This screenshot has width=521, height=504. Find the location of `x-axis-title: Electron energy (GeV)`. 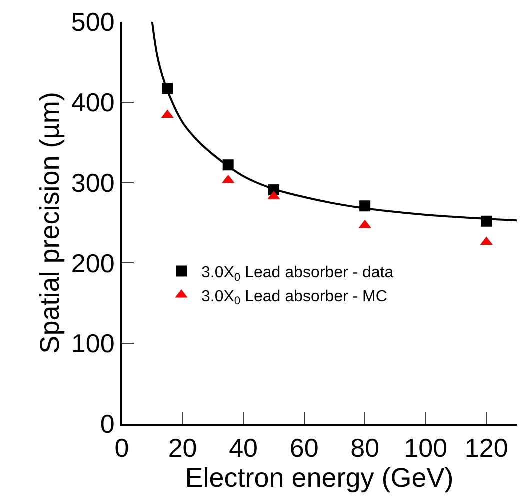

x-axis-title: Electron energy (GeV) is located at coordinates (319, 478).